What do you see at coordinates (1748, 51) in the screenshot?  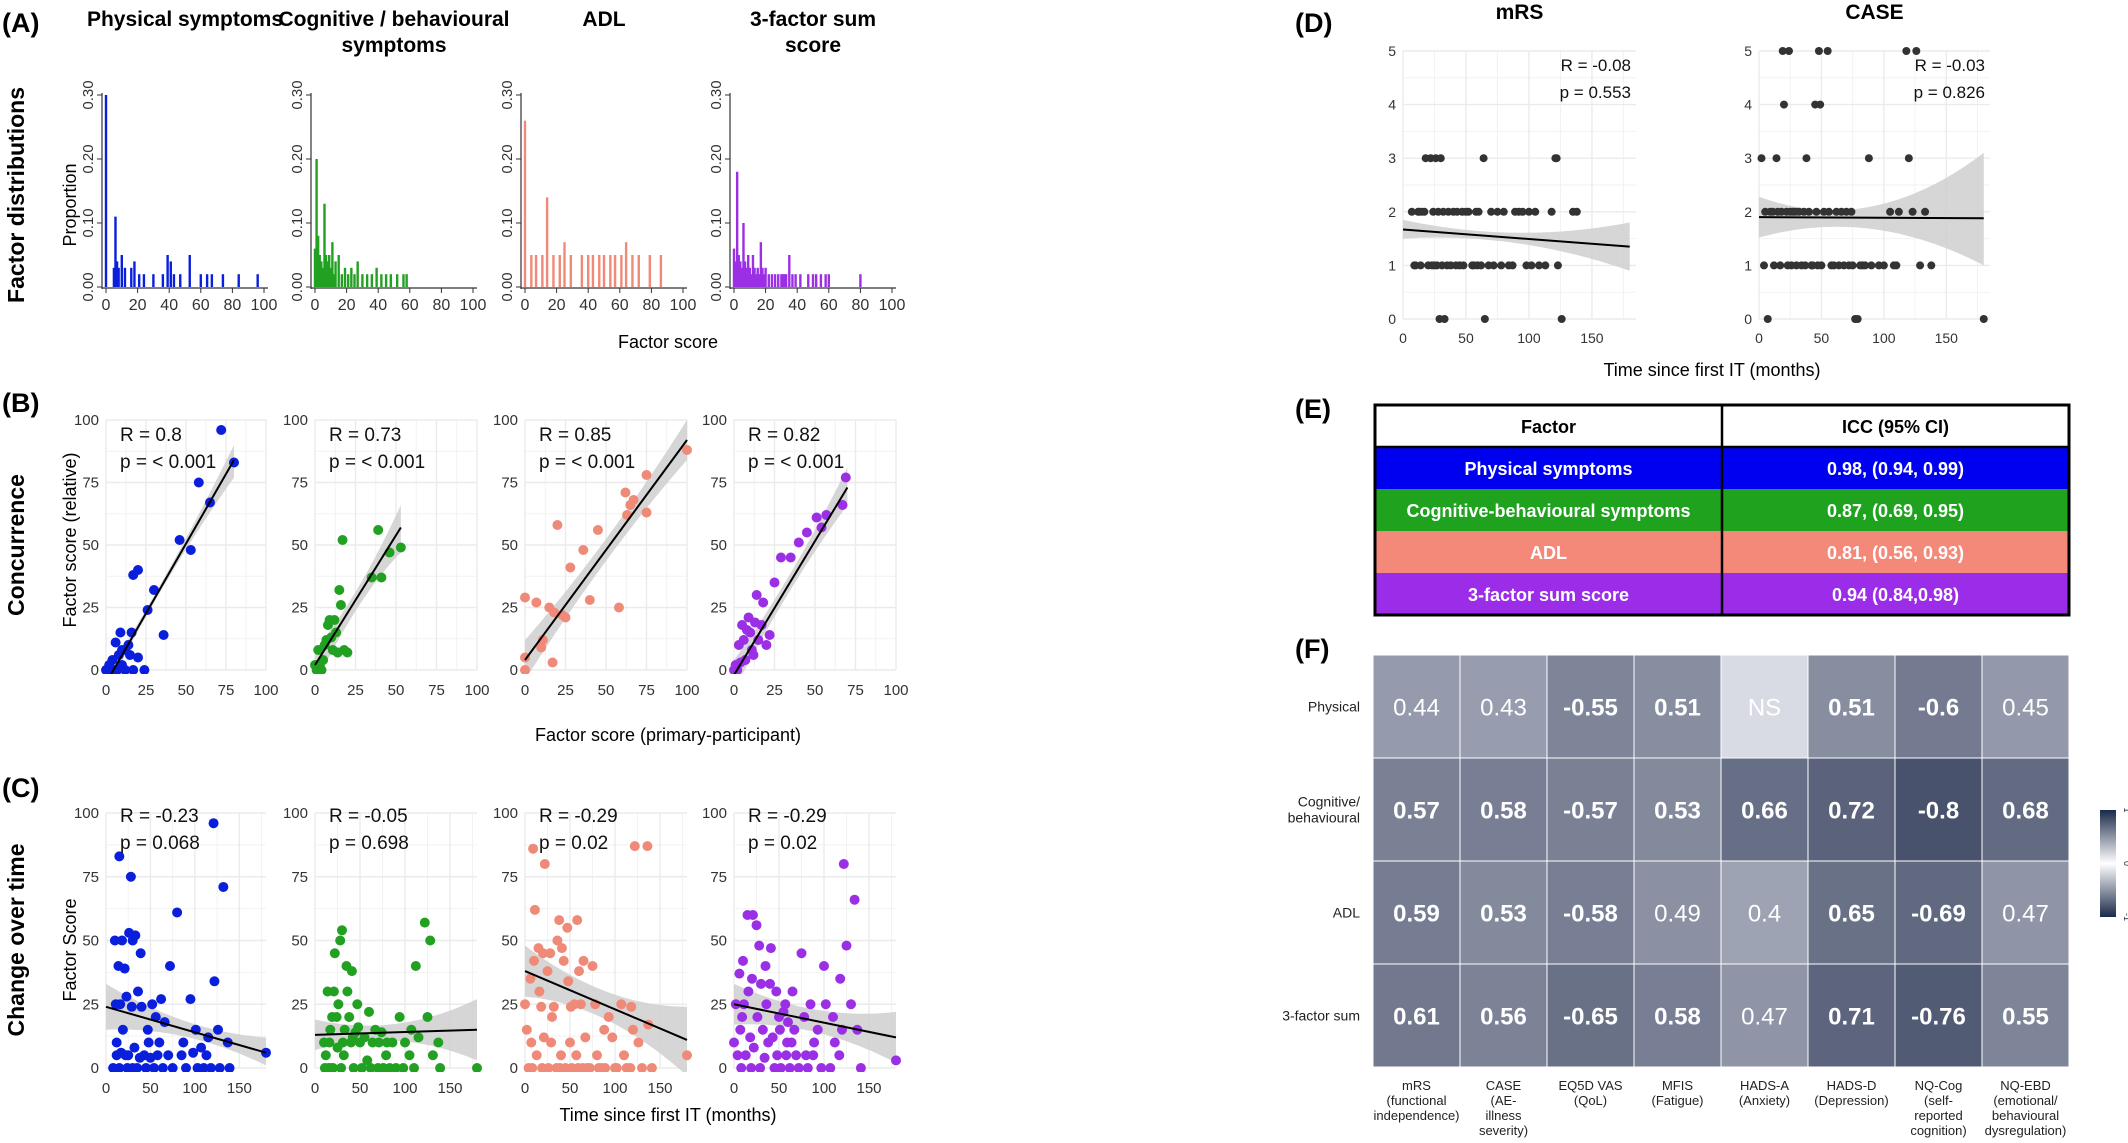 I see `y-tick-label: 5` at bounding box center [1748, 51].